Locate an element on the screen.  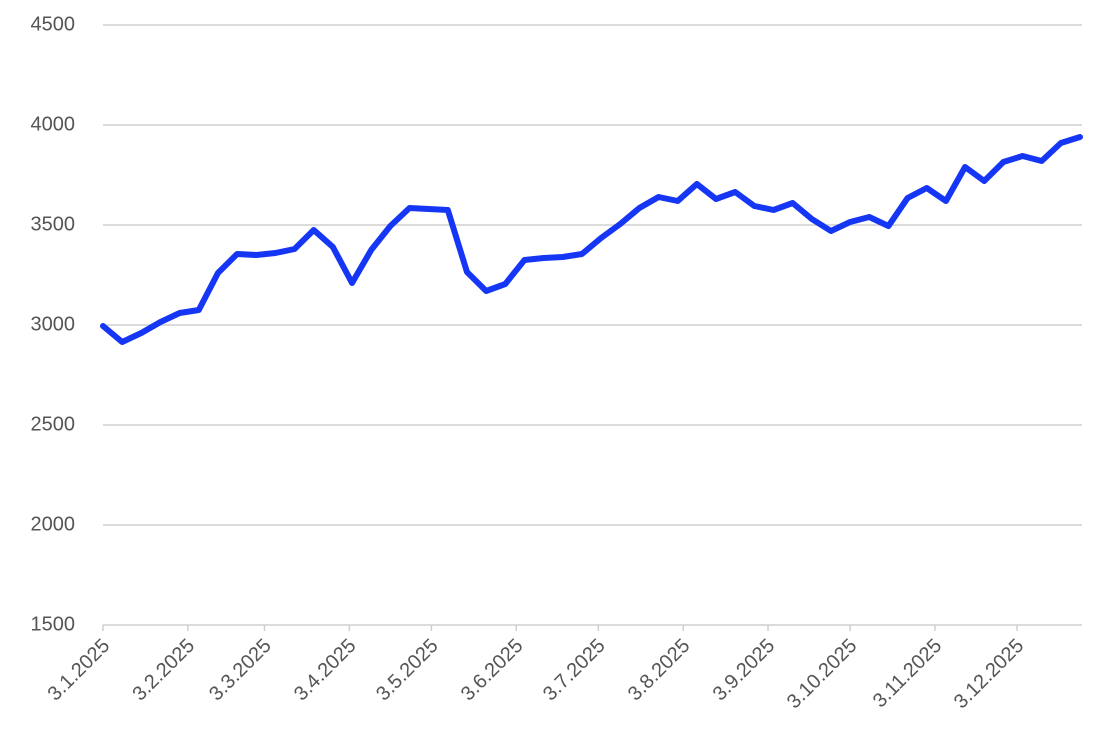
y-tick-label: 3000 is located at coordinates (53, 324).